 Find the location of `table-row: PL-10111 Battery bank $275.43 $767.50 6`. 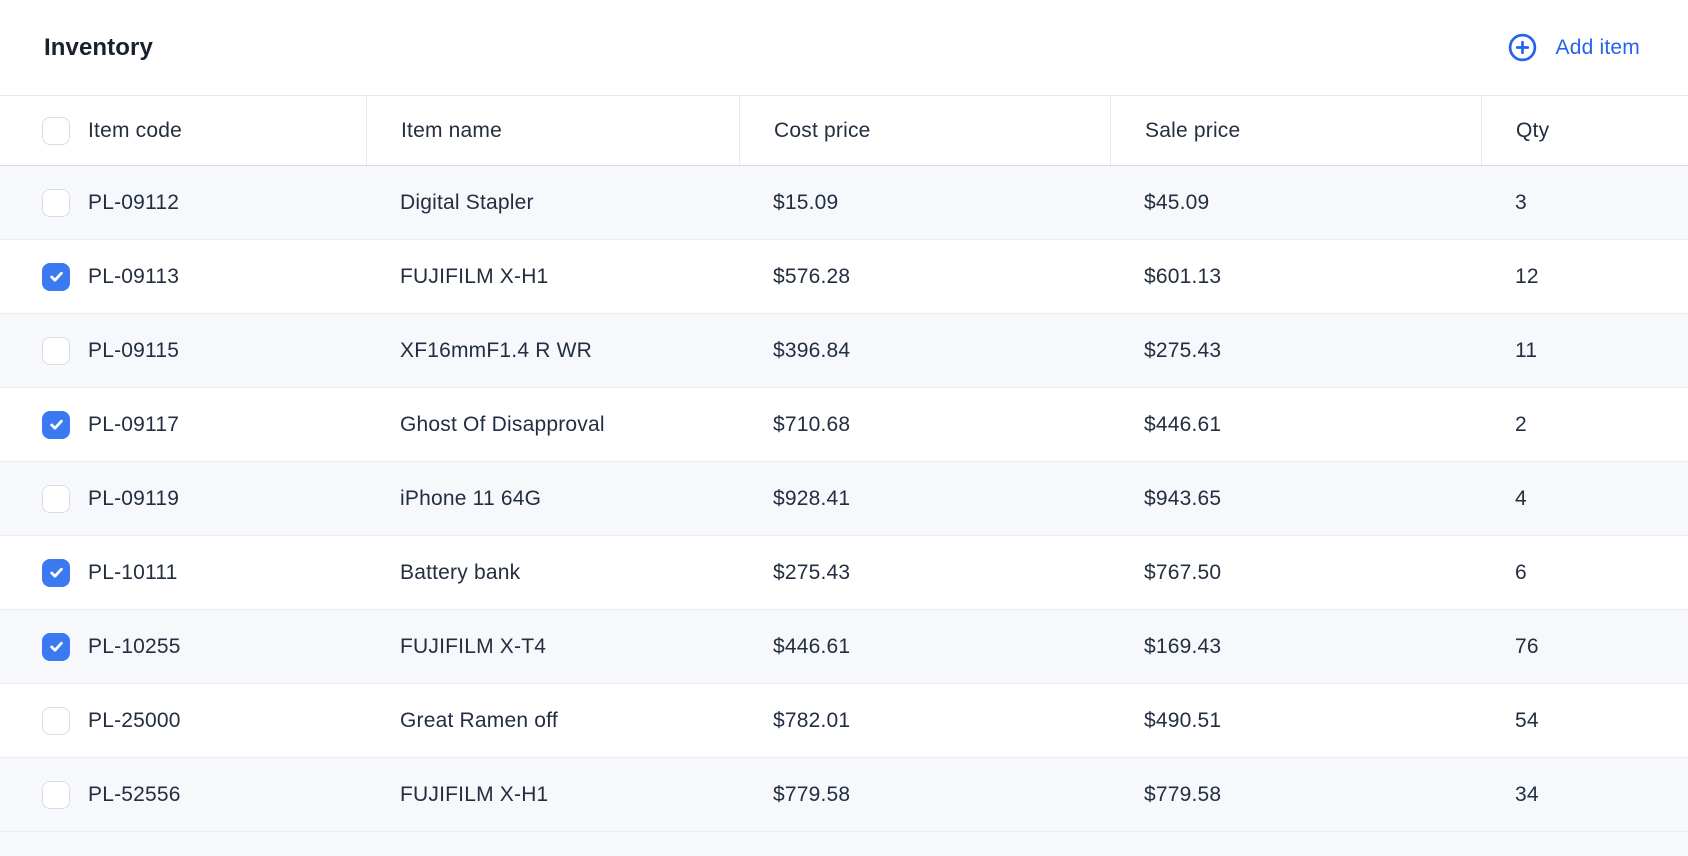

table-row: PL-10111 Battery bank $275.43 $767.50 6 is located at coordinates (844, 573).